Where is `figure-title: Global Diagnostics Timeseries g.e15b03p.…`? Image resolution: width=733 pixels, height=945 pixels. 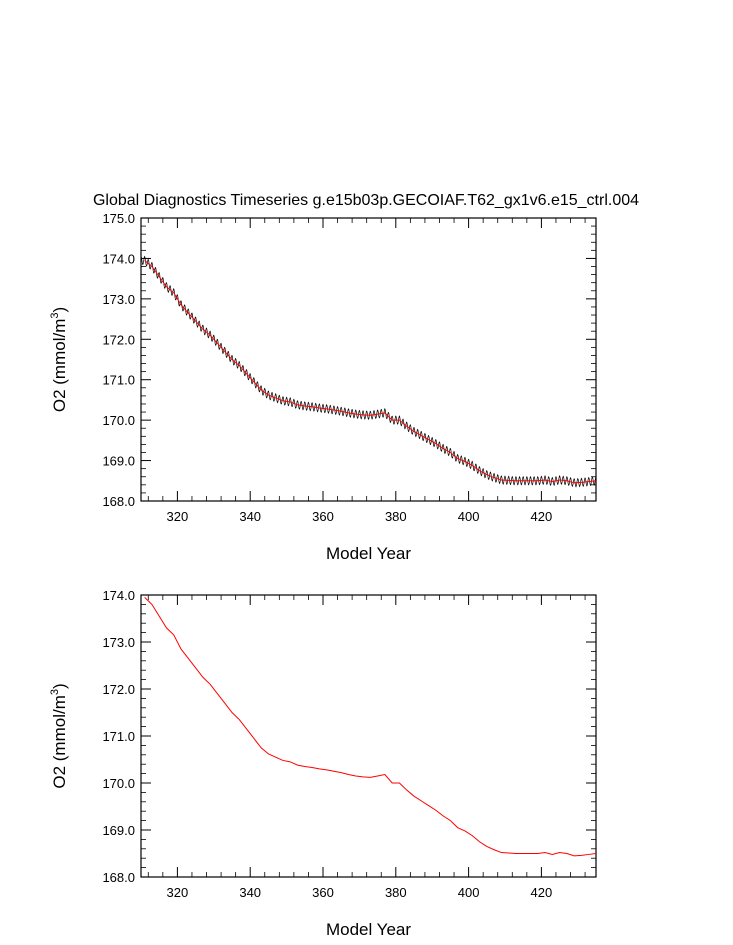
figure-title: Global Diagnostics Timeseries g.e15b03p.… is located at coordinates (366, 200).